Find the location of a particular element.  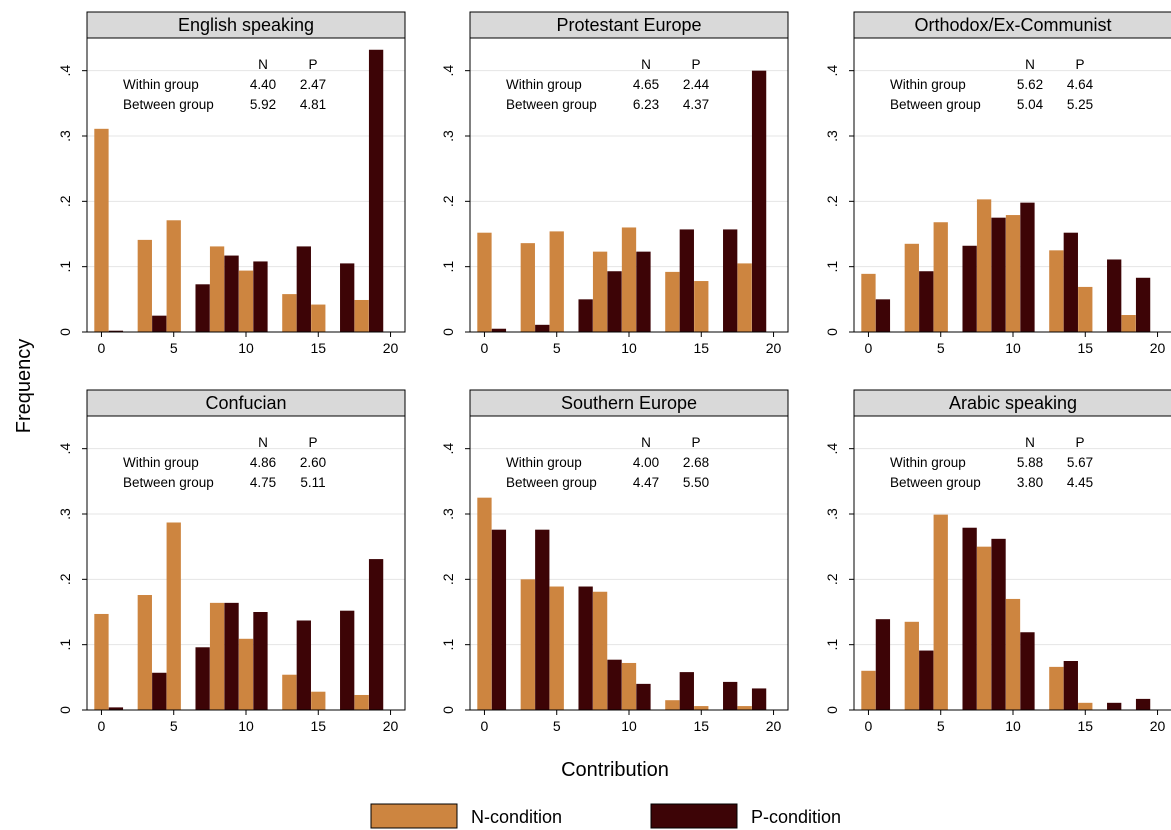

panel-title: Southern Europe is located at coordinates (629, 403).